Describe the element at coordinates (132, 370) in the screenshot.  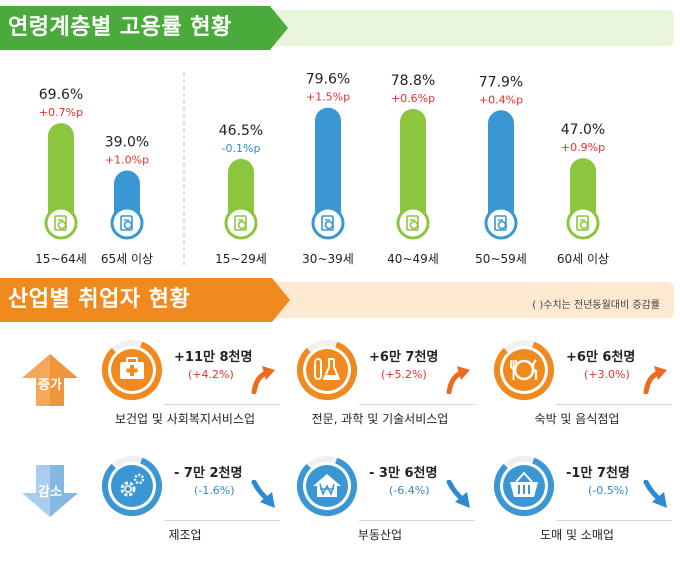
I see `first-aid-kit-icon` at that location.